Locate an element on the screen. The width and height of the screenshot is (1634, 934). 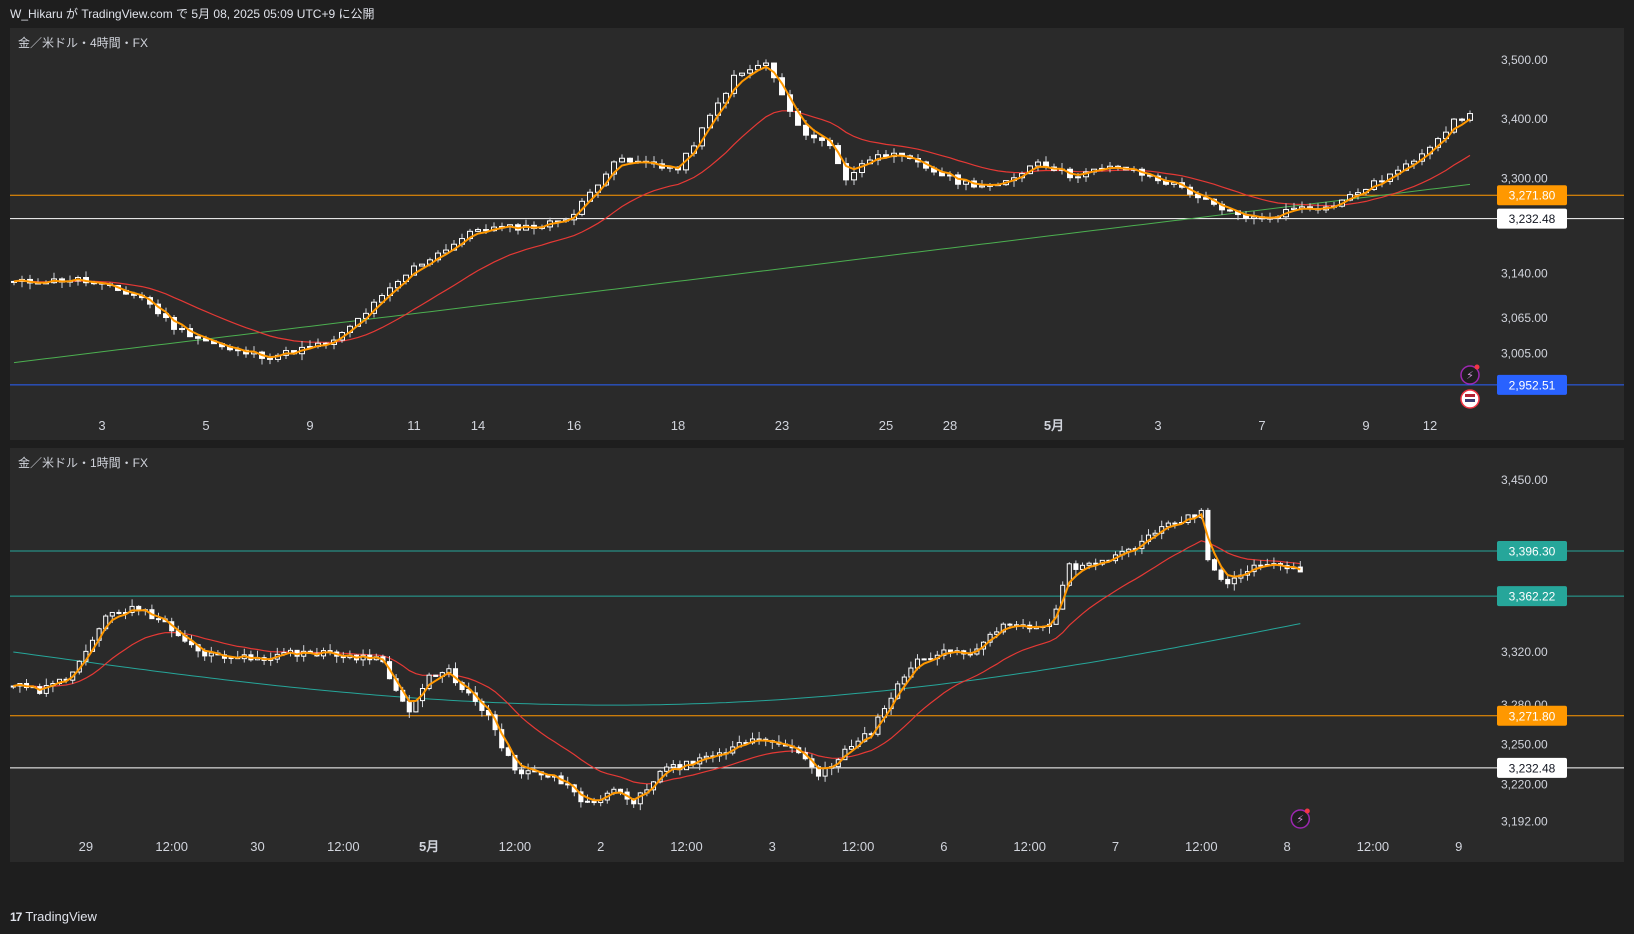
us-flag-stripe is located at coordinates (1470, 395).